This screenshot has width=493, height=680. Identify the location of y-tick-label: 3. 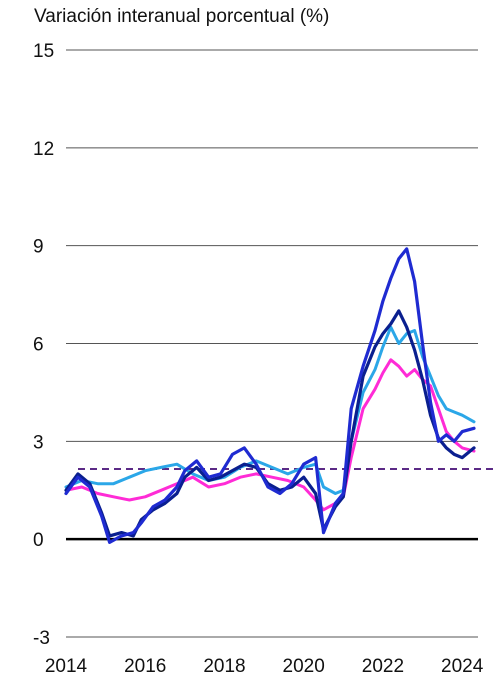
(38, 442).